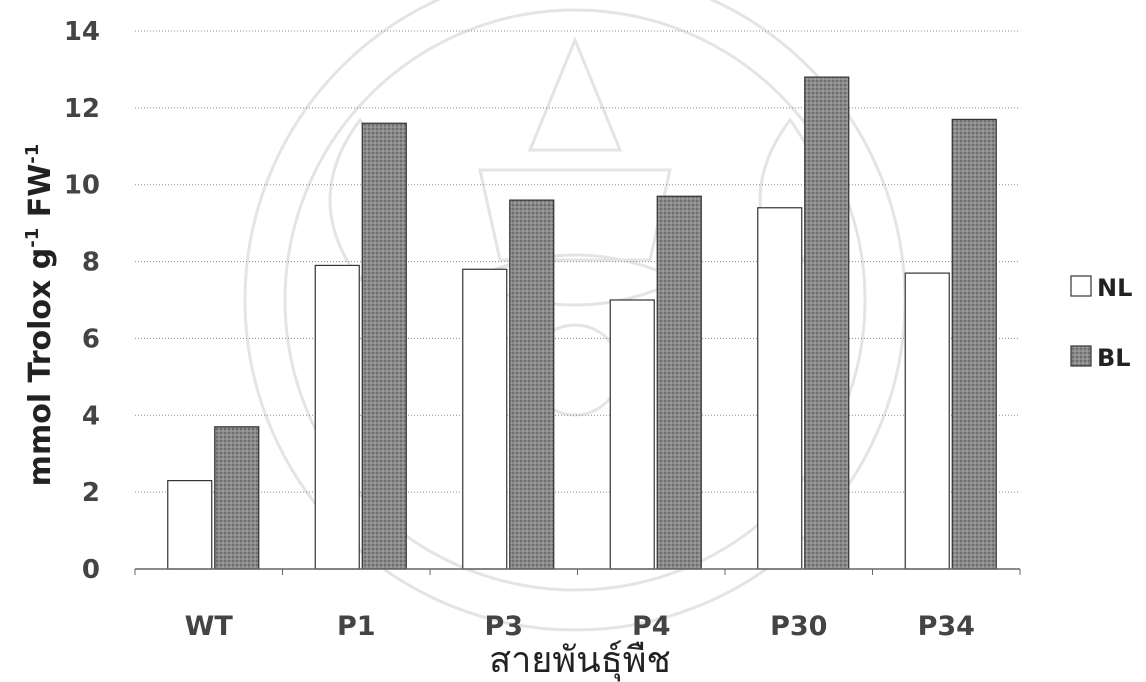 Image resolution: width=1146 pixels, height=682 pixels. What do you see at coordinates (337, 417) in the screenshot?
I see `bar-nl-p1` at bounding box center [337, 417].